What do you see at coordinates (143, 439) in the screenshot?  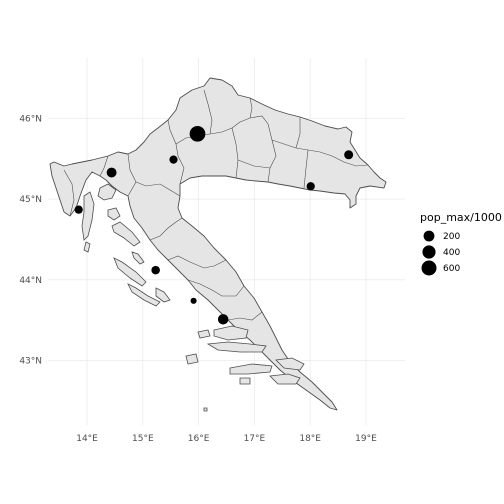 I see `x-tick-label: 15°E` at bounding box center [143, 439].